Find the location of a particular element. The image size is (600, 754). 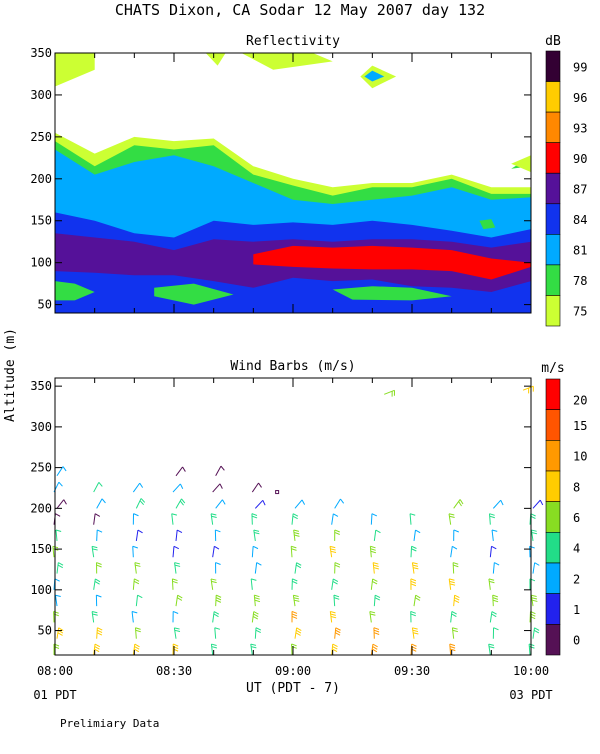

x-axis-left-sublabel: 01 PDT is located at coordinates (54, 695).